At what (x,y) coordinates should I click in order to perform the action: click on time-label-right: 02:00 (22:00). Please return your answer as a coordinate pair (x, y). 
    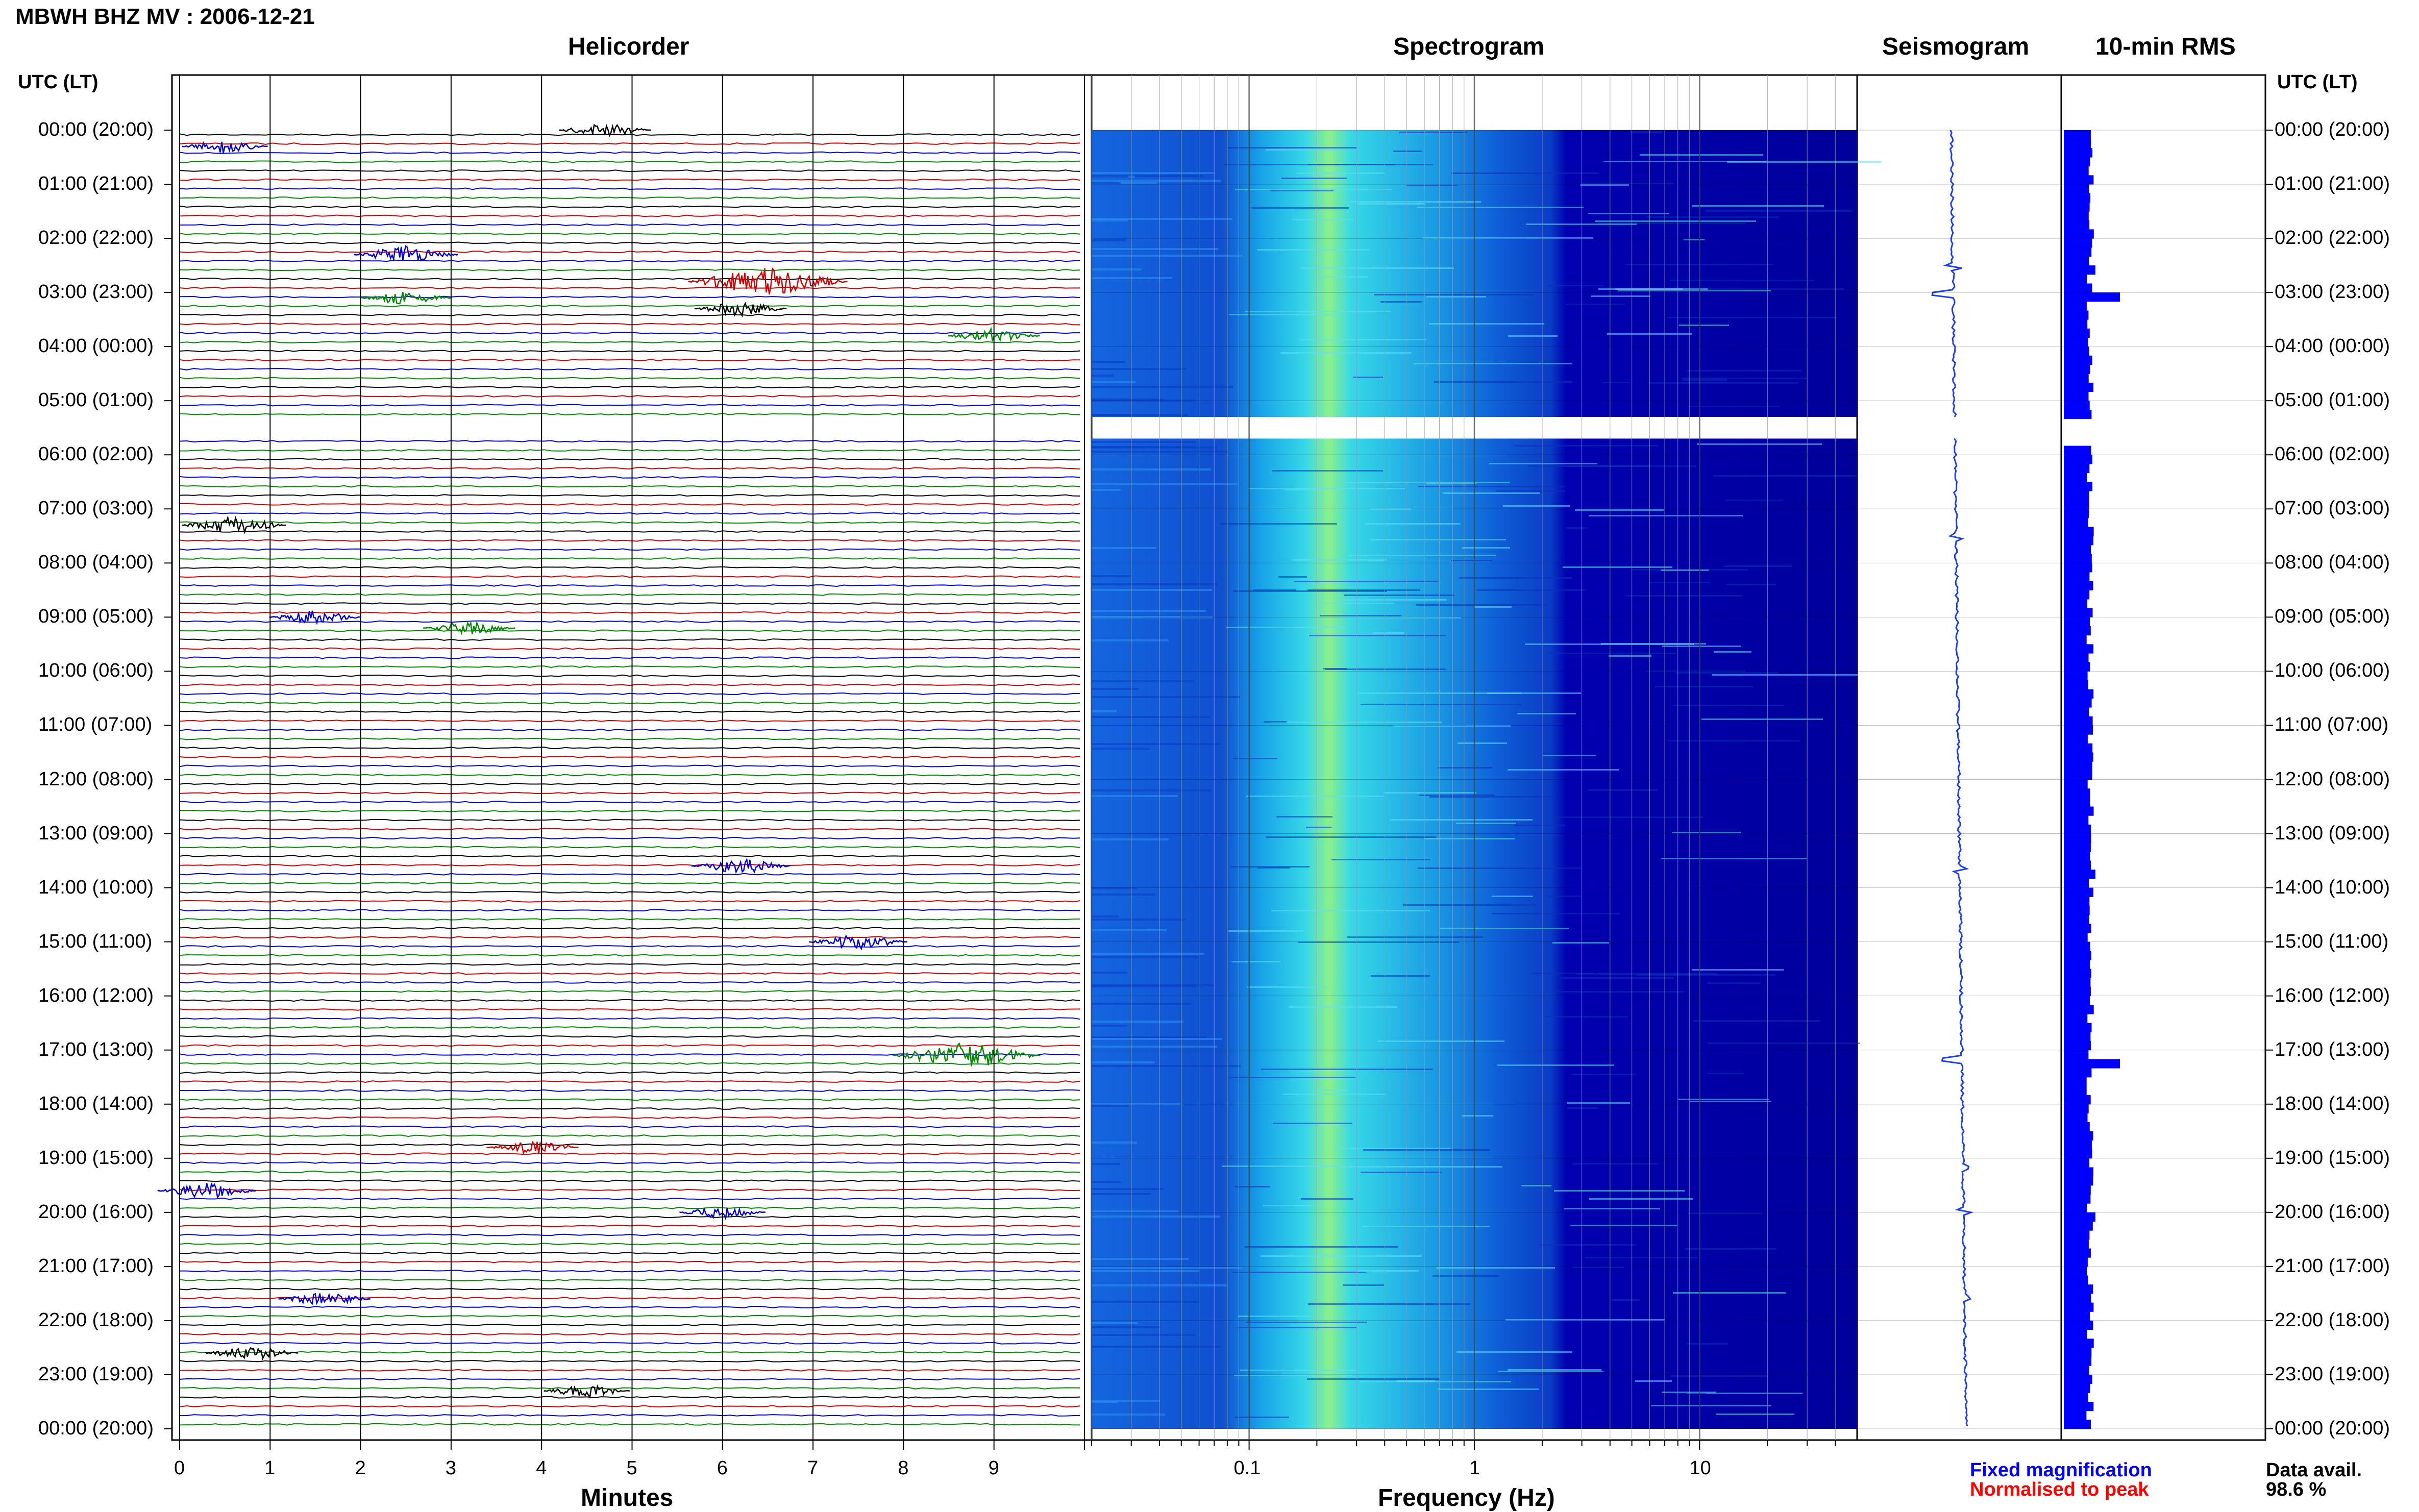
    Looking at the image, I should click on (2332, 238).